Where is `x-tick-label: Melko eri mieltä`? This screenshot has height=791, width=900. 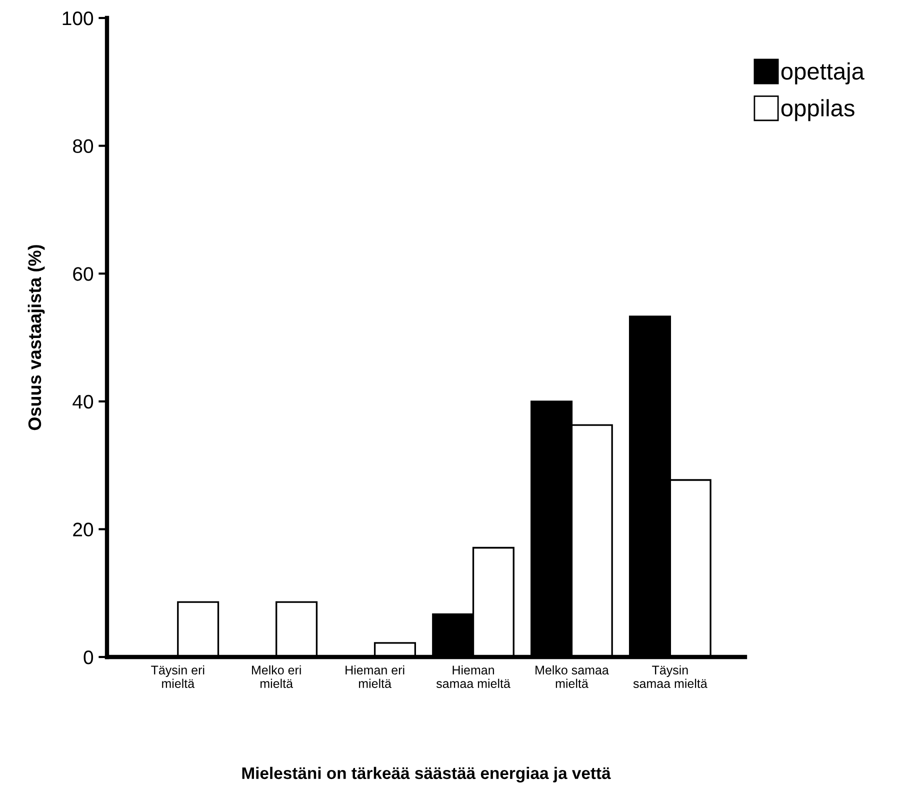
x-tick-label: Melko eri mieltä is located at coordinates (276, 676).